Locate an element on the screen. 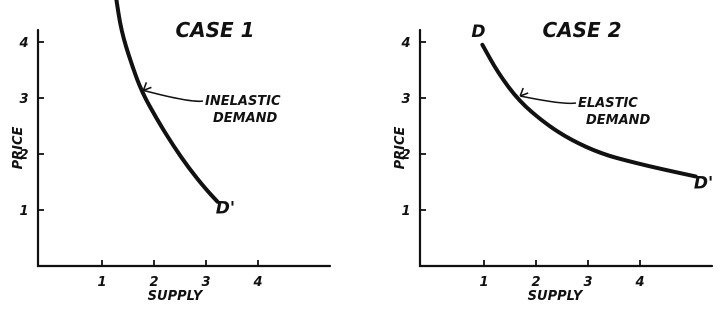  point-label-d: D is located at coordinates (478, 32).